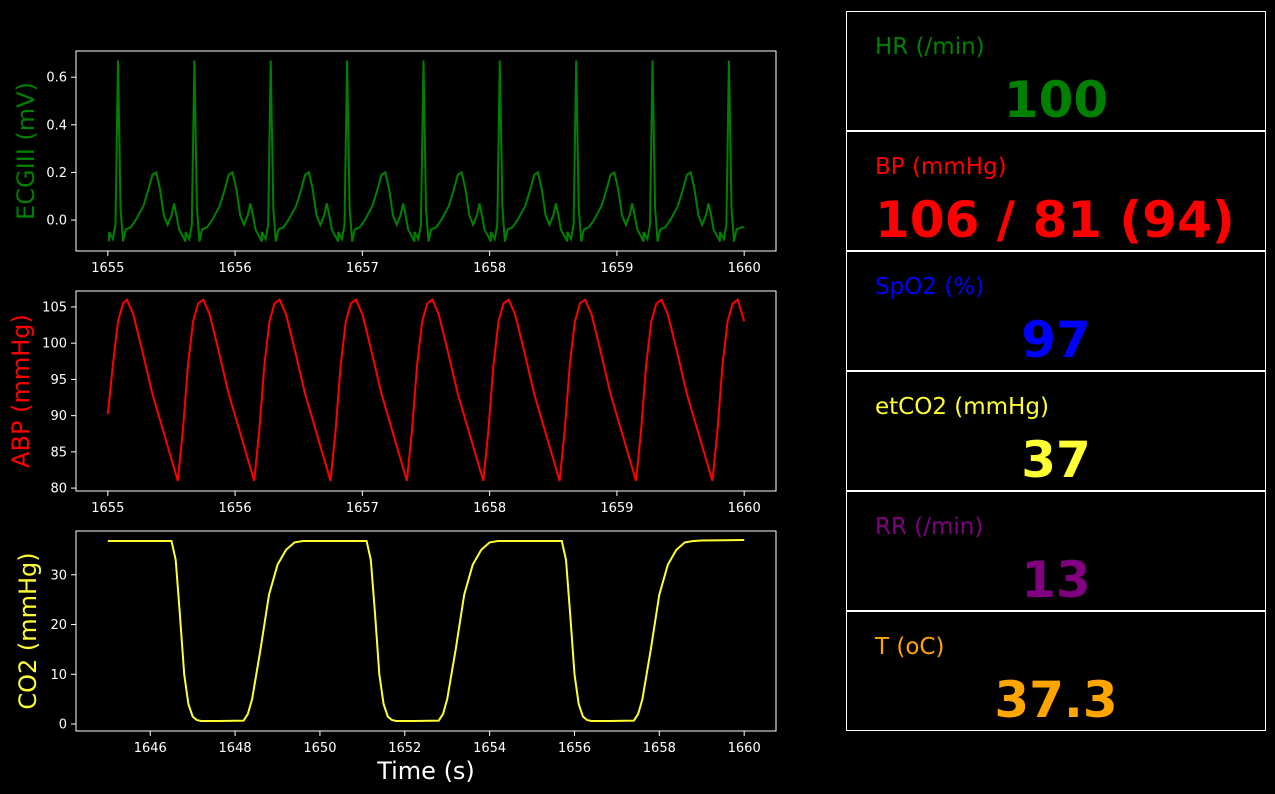  I want to click on rr-panel: RR (/min) 13, so click(1056, 551).